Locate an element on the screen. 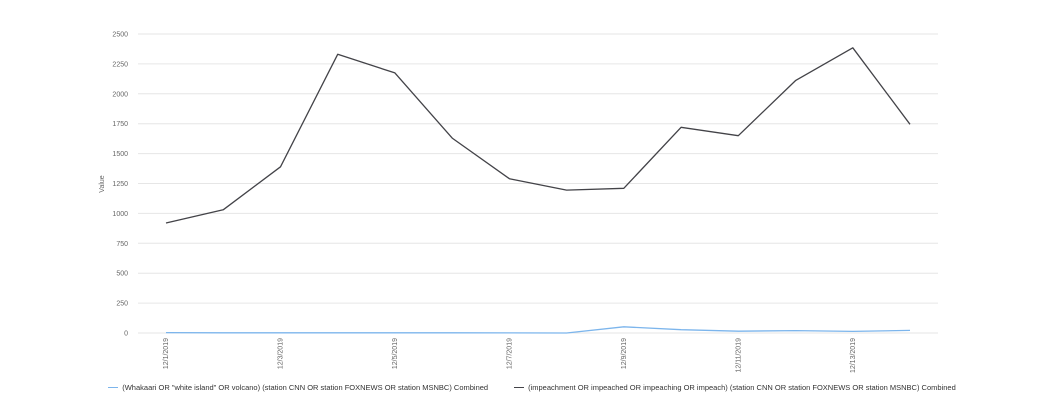  y-axis-ticks: 0 250 500 750 1000 1250 1500 1750 2000 2250 2500 is located at coordinates (120, 185).